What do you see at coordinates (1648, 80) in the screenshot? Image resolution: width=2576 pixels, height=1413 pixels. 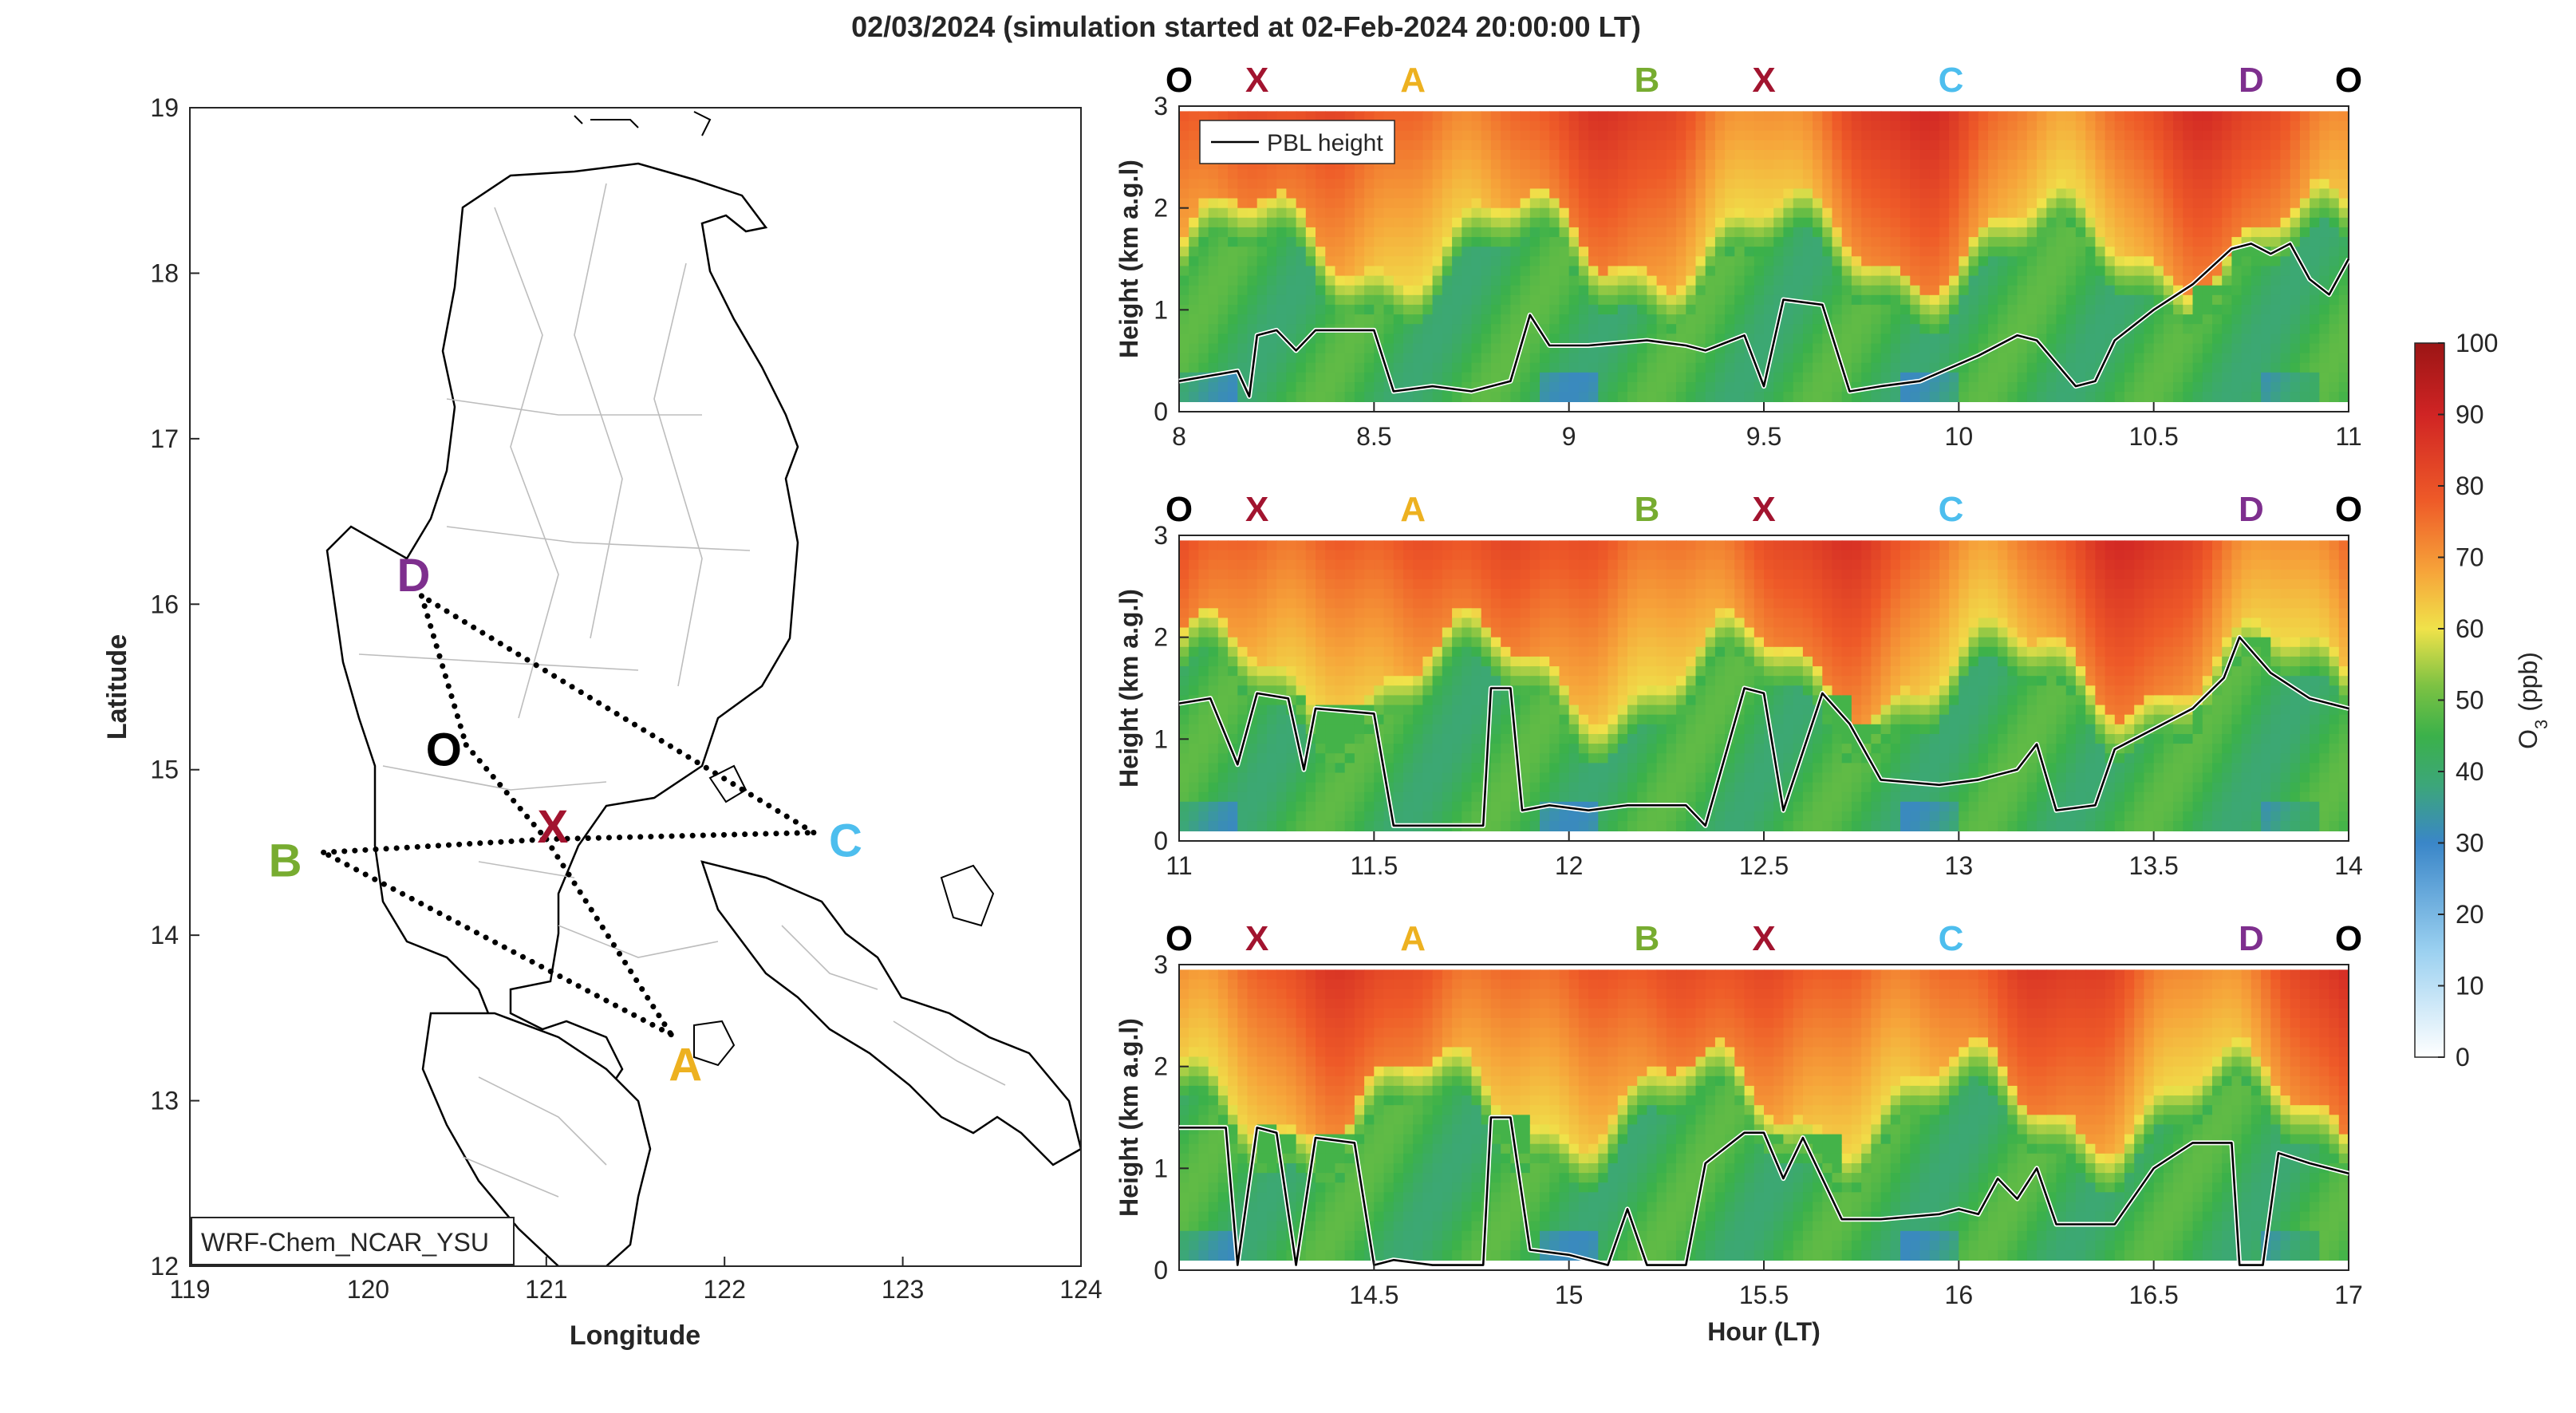 I see `waypoint-marker: B` at bounding box center [1648, 80].